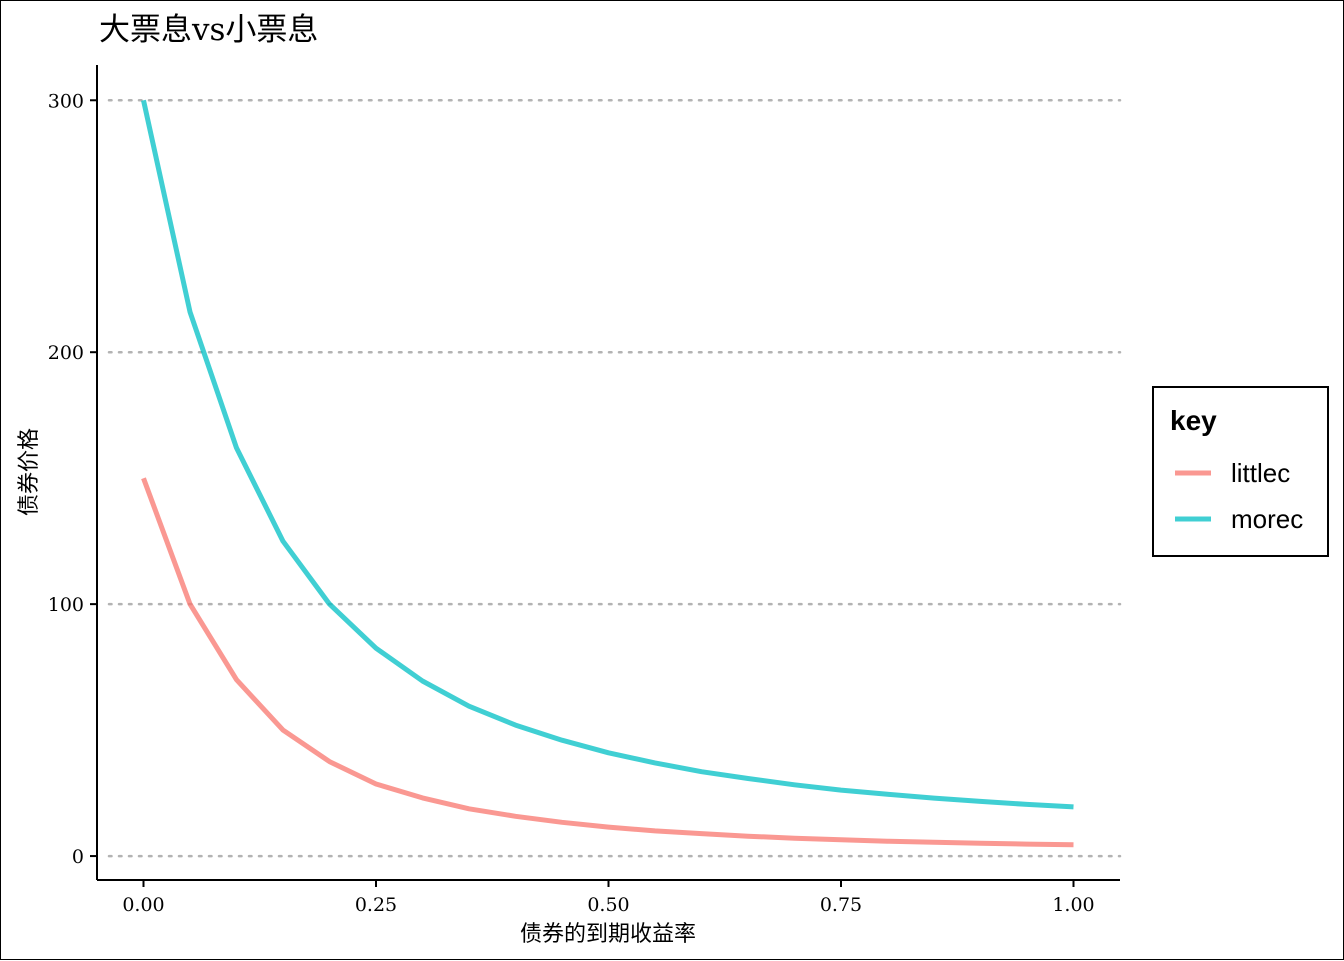  What do you see at coordinates (208, 30) in the screenshot?
I see `chart-title: 大票息vs小票息` at bounding box center [208, 30].